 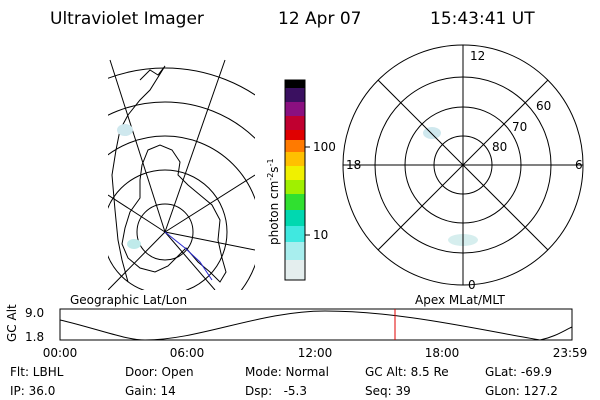 I want to click on status-field: GC Alt: 8.5 Re, so click(x=407, y=372).